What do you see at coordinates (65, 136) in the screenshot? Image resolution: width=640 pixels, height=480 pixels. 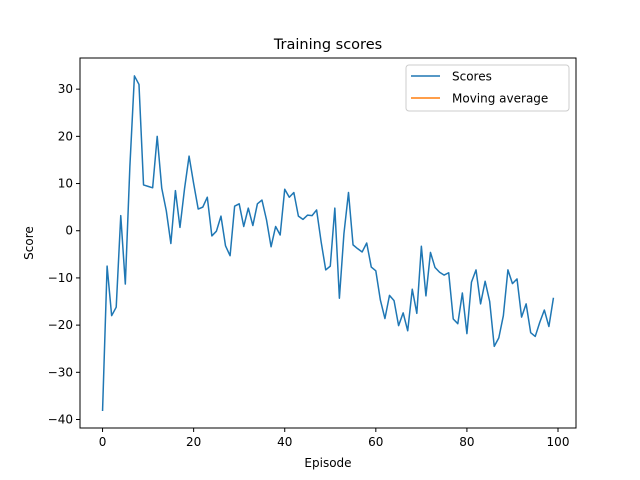 I see `y-tick-label: 20` at bounding box center [65, 136].